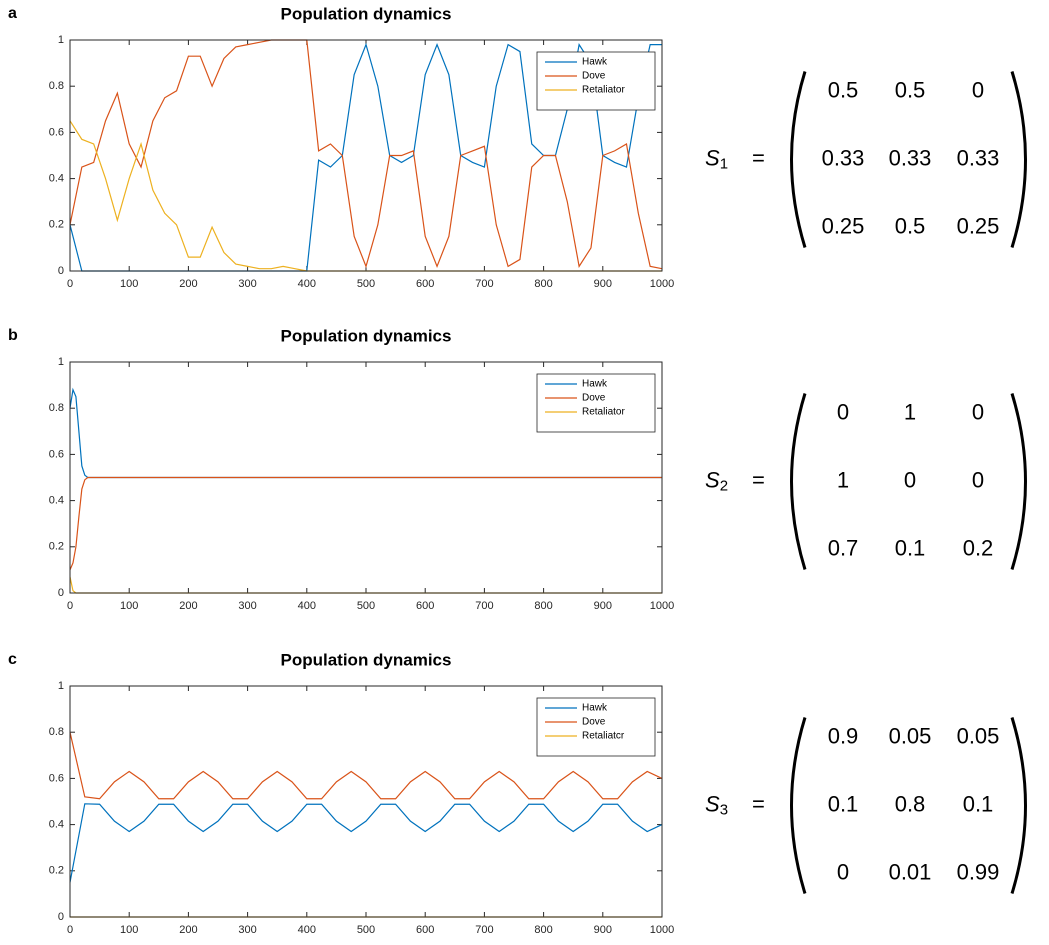 Image resolution: width=1049 pixels, height=945 pixels. Describe the element at coordinates (603, 736) in the screenshot. I see `legend-label: Retaliatcr` at that location.